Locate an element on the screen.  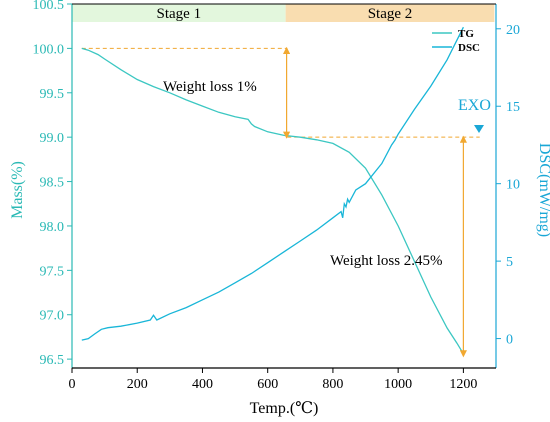
y-left-tick-label: 100.5 is located at coordinates (49, 6).